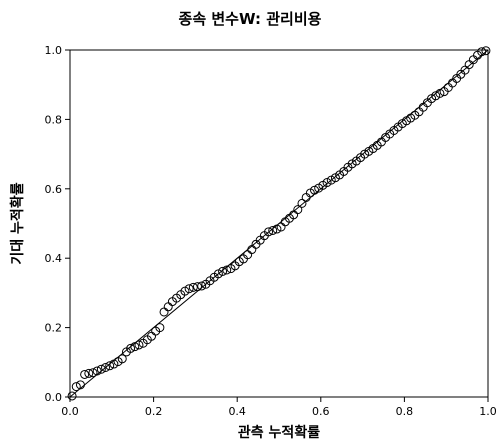 The image size is (500, 445). Describe the element at coordinates (54, 119) in the screenshot. I see `y-tick-label: 0.8` at that location.